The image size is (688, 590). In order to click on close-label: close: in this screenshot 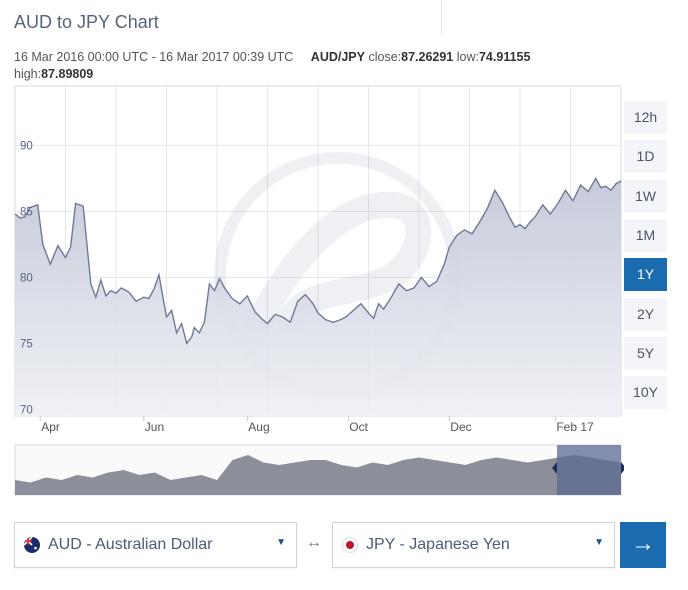, I will do `click(385, 57)`.